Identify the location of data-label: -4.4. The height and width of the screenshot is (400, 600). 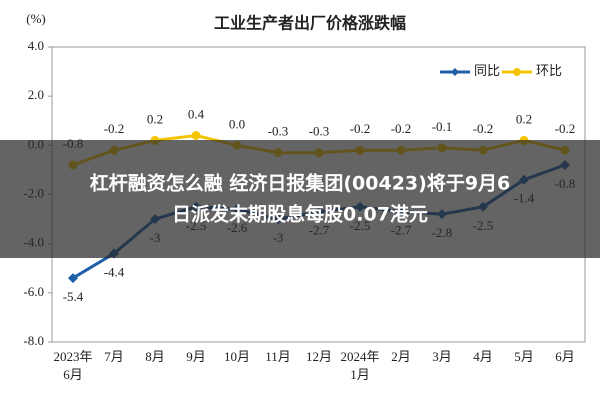
(114, 271).